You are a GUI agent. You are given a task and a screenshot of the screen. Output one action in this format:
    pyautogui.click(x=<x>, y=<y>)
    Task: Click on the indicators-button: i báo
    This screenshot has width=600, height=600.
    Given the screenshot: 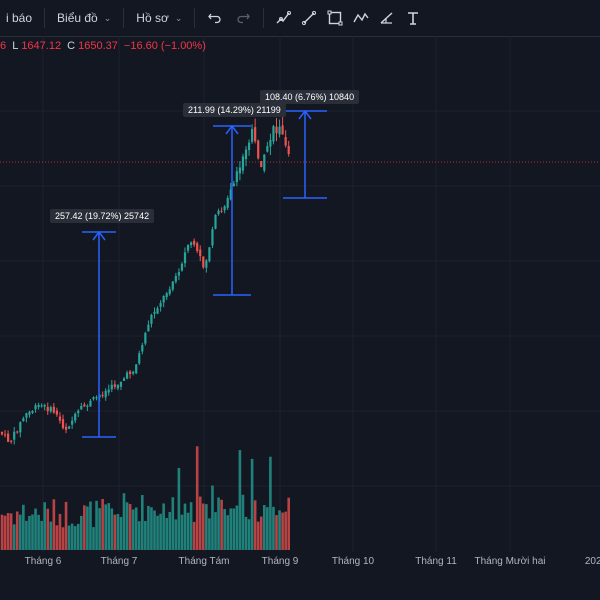 What is the action you would take?
    pyautogui.click(x=19, y=18)
    